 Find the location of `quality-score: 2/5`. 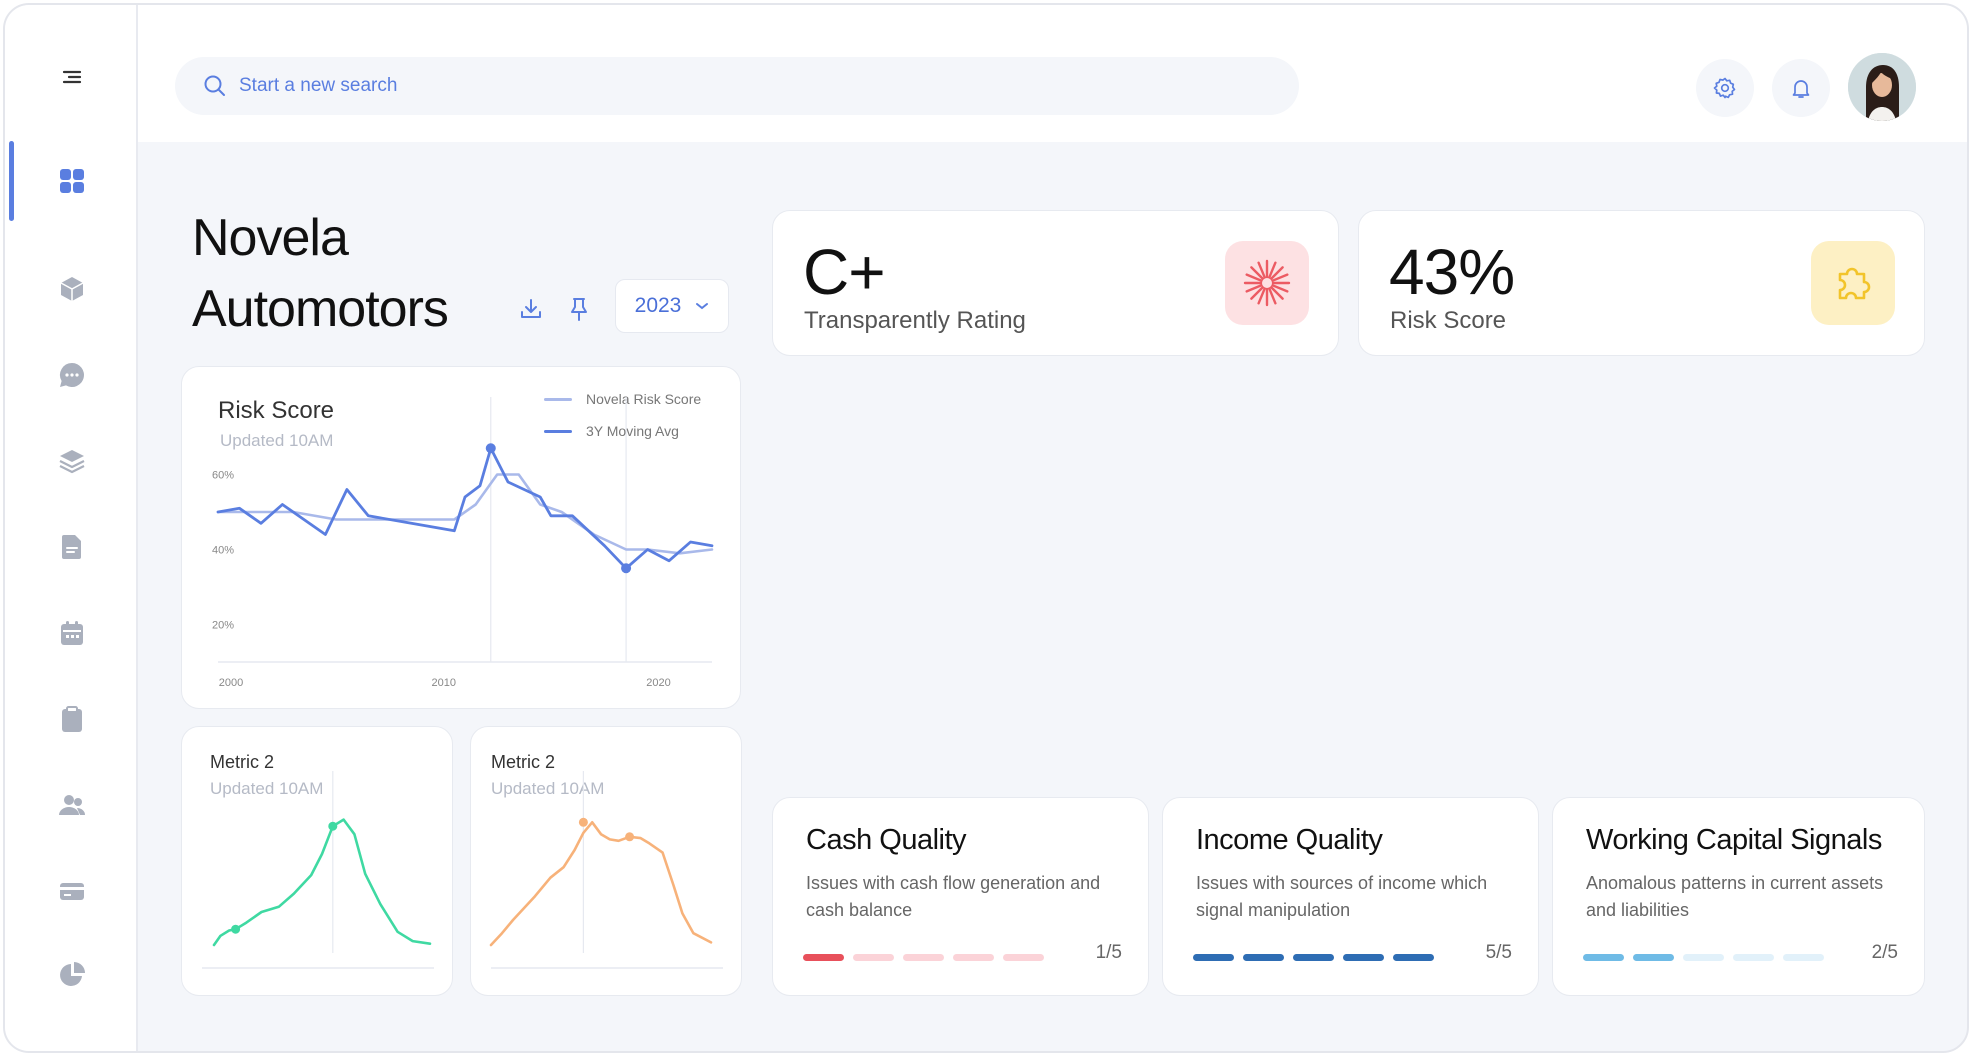

quality-score: 2/5 is located at coordinates (1884, 952).